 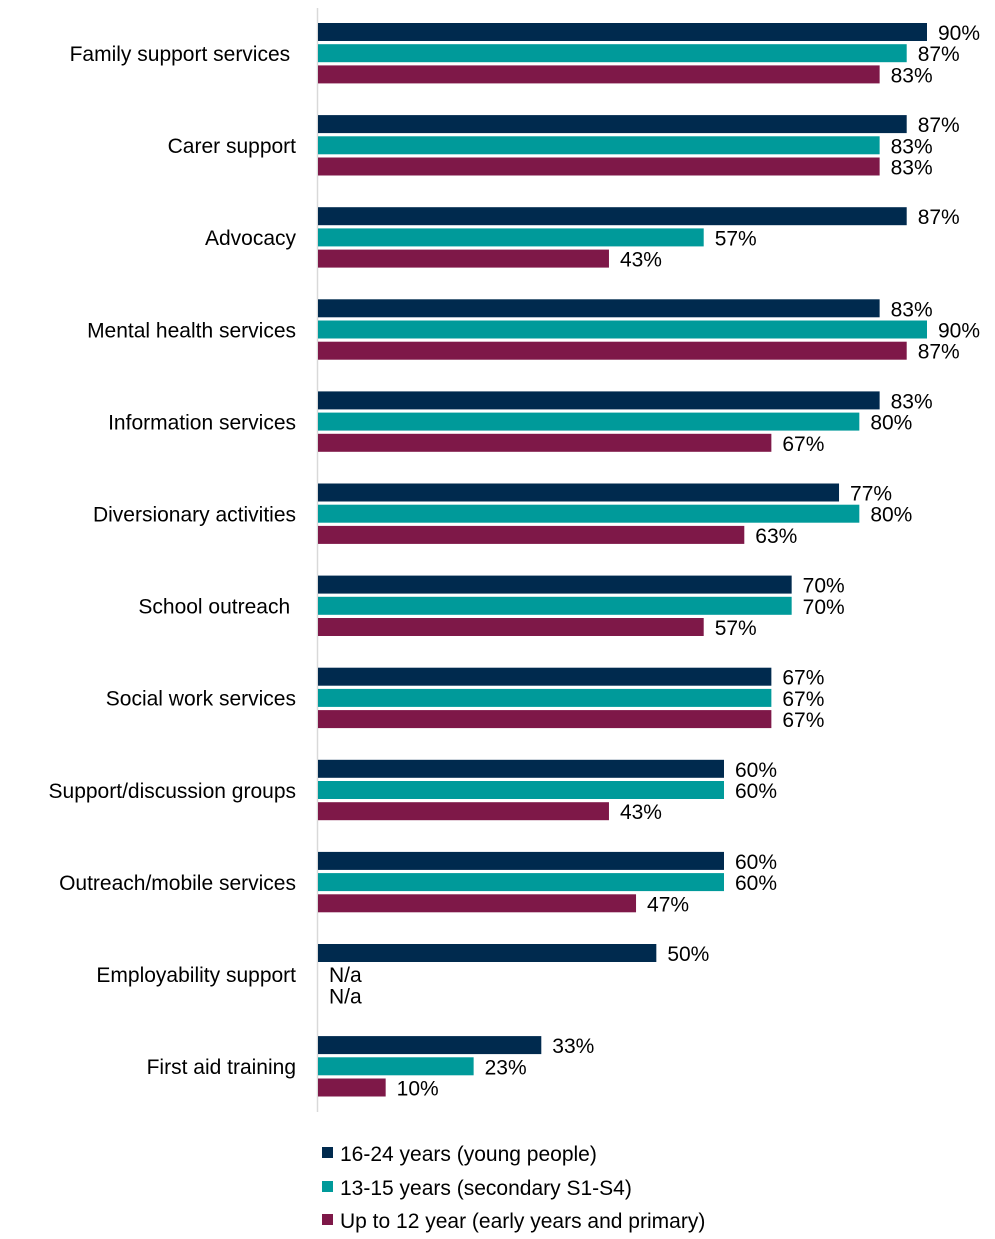 I want to click on category-label: Outreach/mobile services, so click(x=177, y=883).